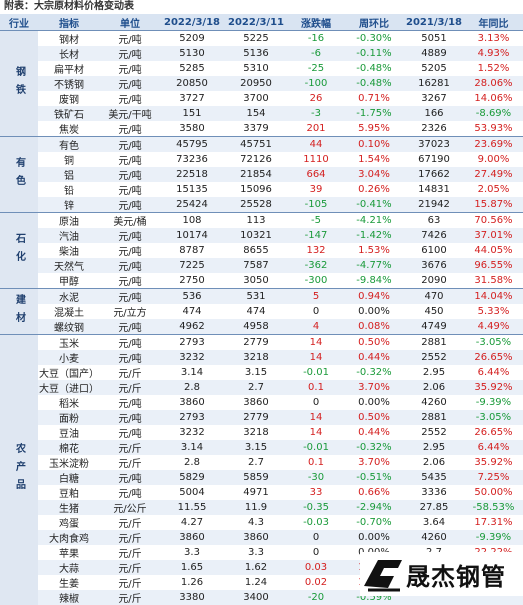 This screenshot has height=605, width=523. What do you see at coordinates (493, 98) in the screenshot?
I see `cell: 14.06%` at bounding box center [493, 98].